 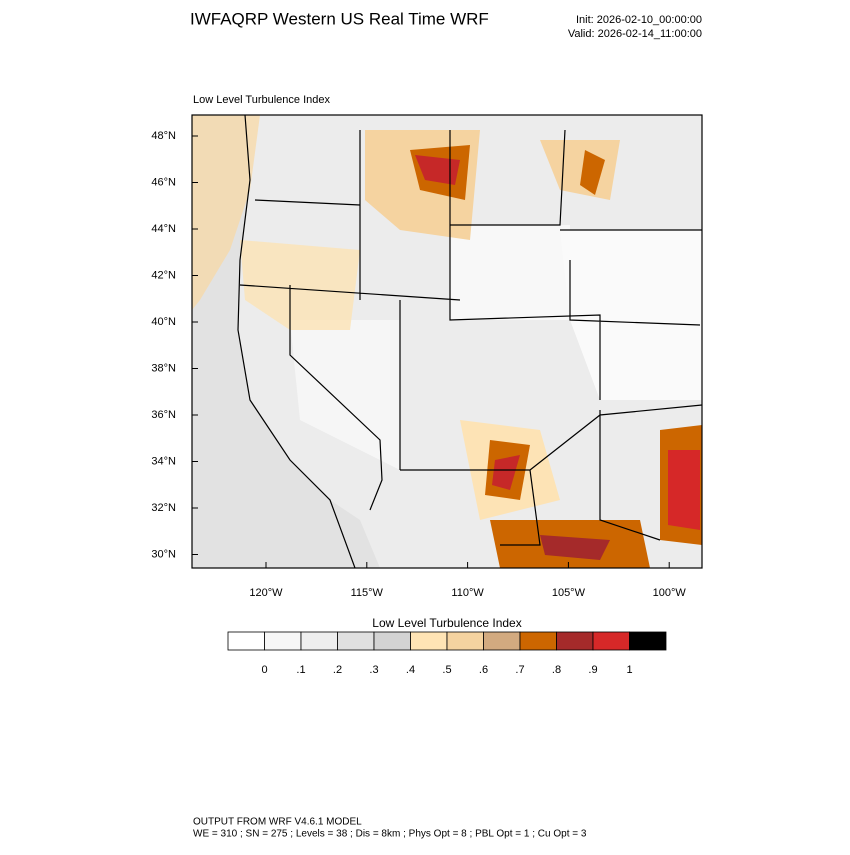 I want to click on lat-label: 36°N, so click(x=163, y=415).